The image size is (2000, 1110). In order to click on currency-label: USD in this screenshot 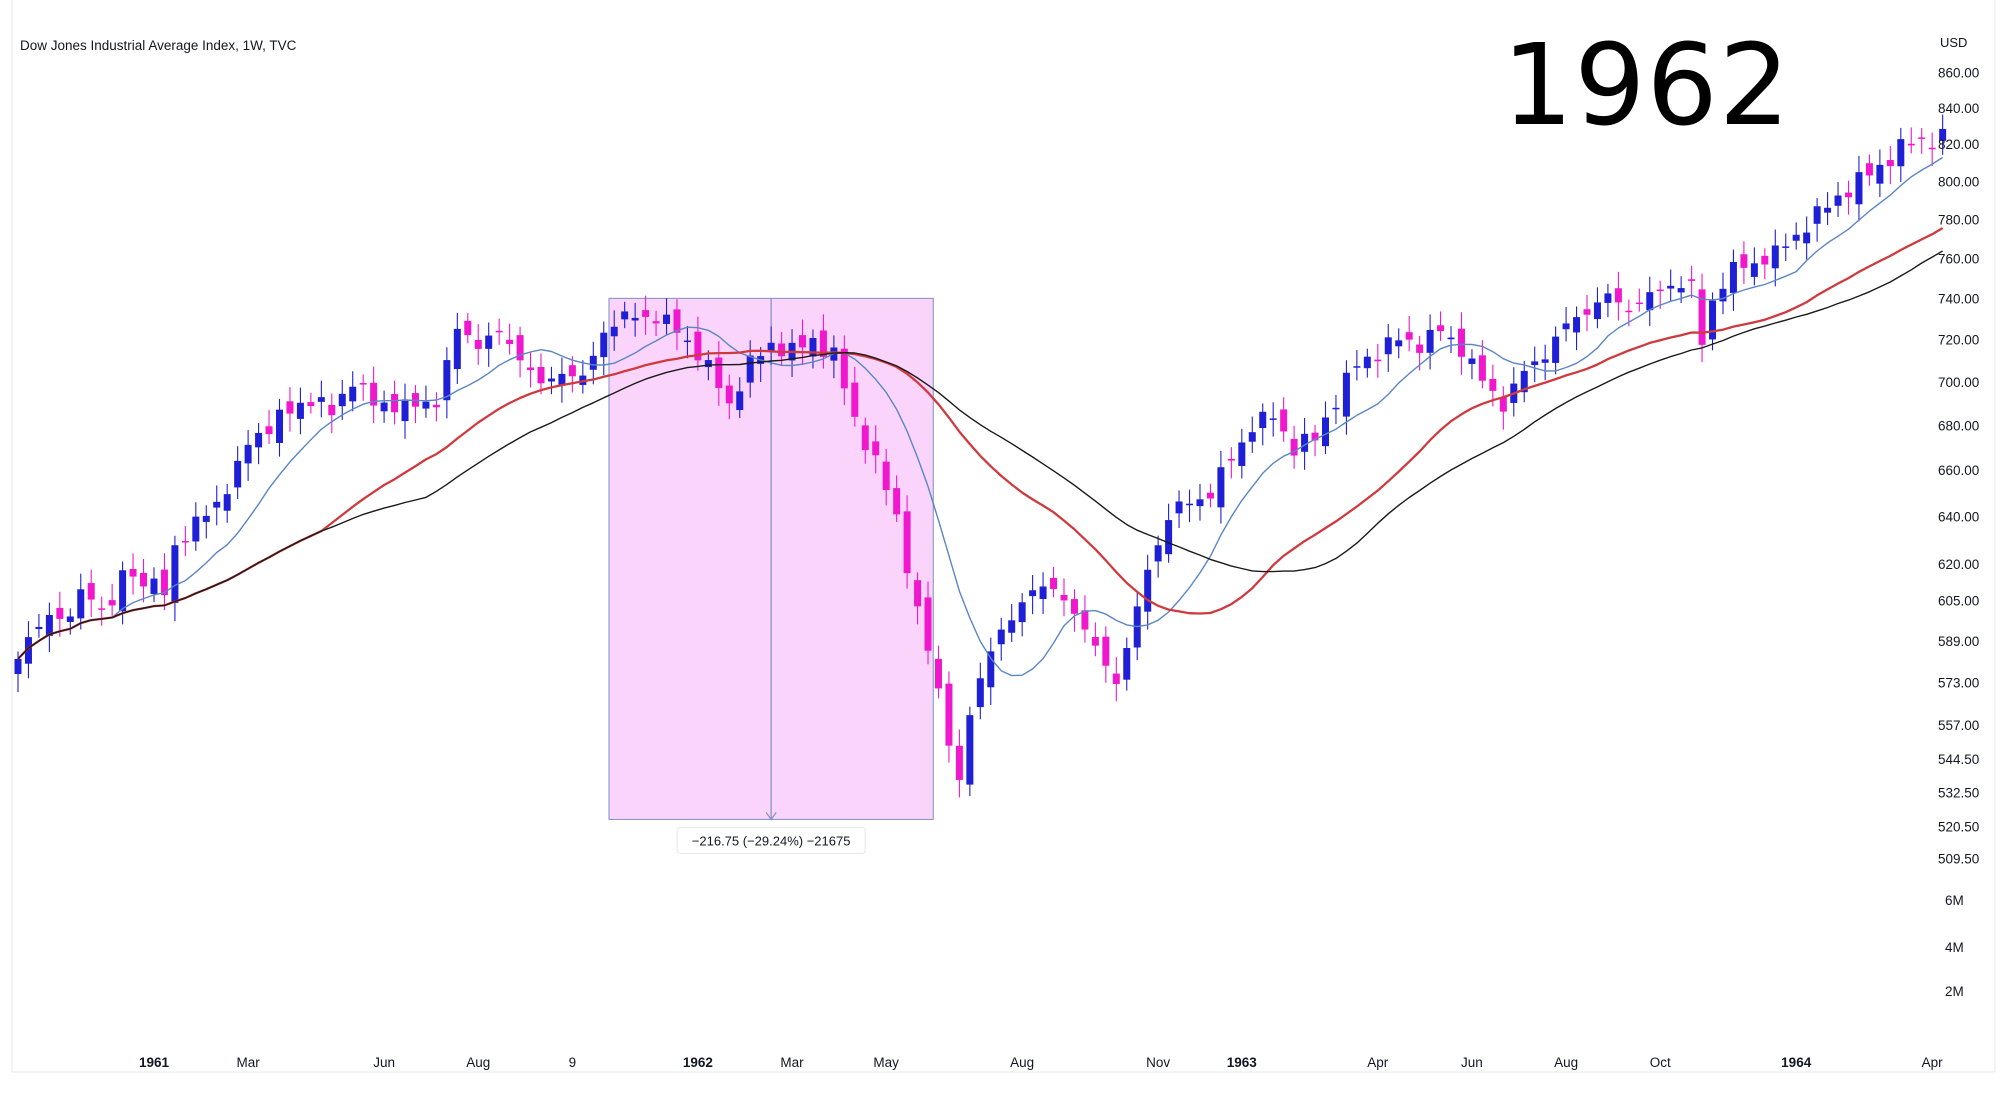, I will do `click(1954, 42)`.